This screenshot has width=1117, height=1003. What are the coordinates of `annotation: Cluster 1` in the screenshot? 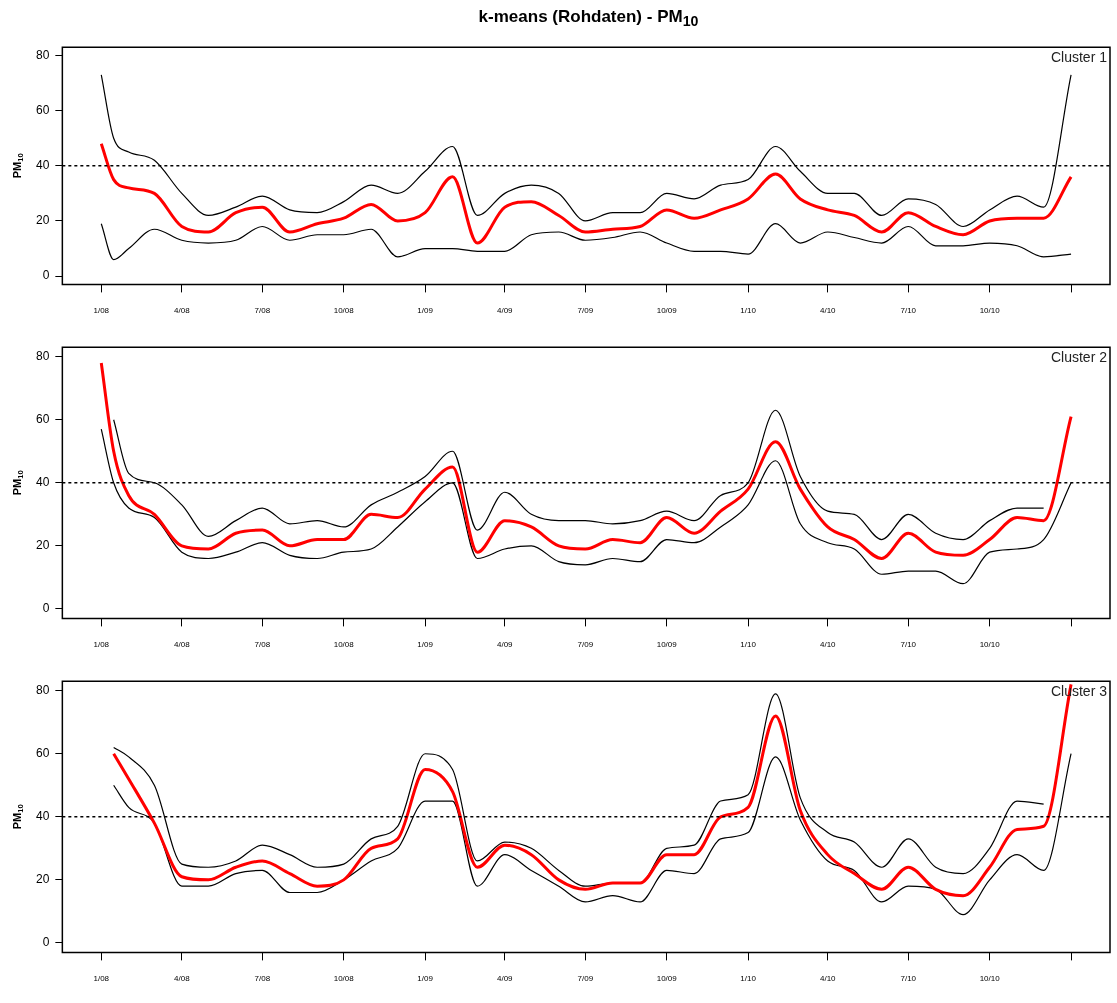 It's located at (1079, 57).